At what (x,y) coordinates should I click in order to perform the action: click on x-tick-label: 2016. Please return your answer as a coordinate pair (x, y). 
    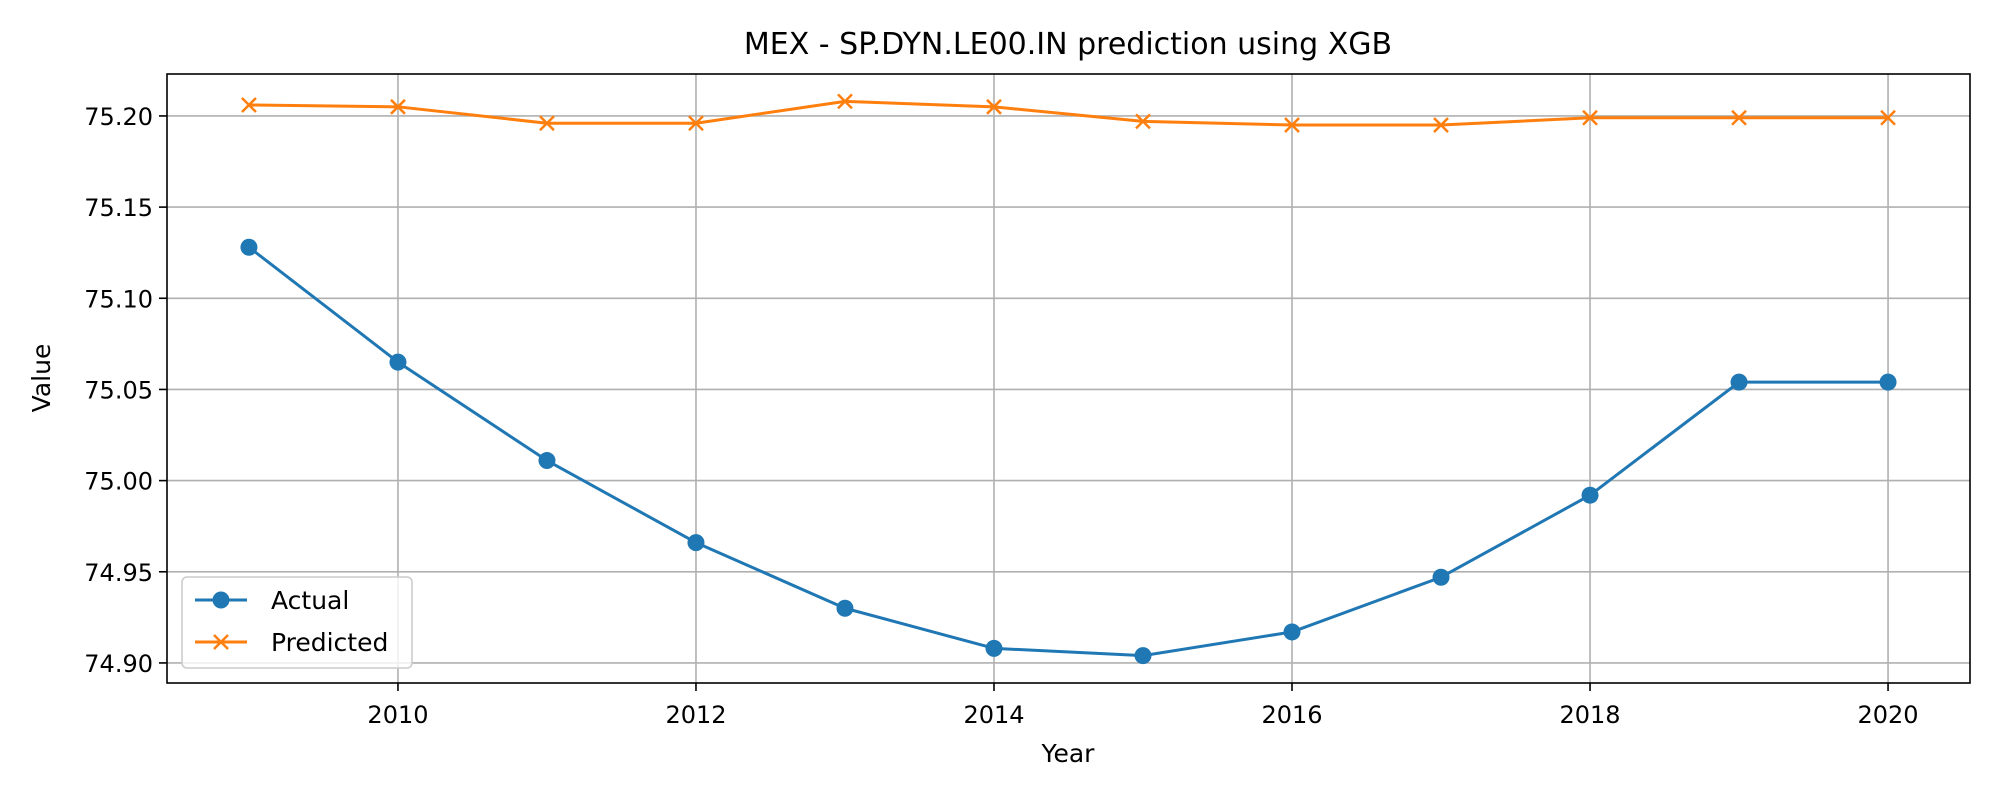
    Looking at the image, I should click on (1291, 715).